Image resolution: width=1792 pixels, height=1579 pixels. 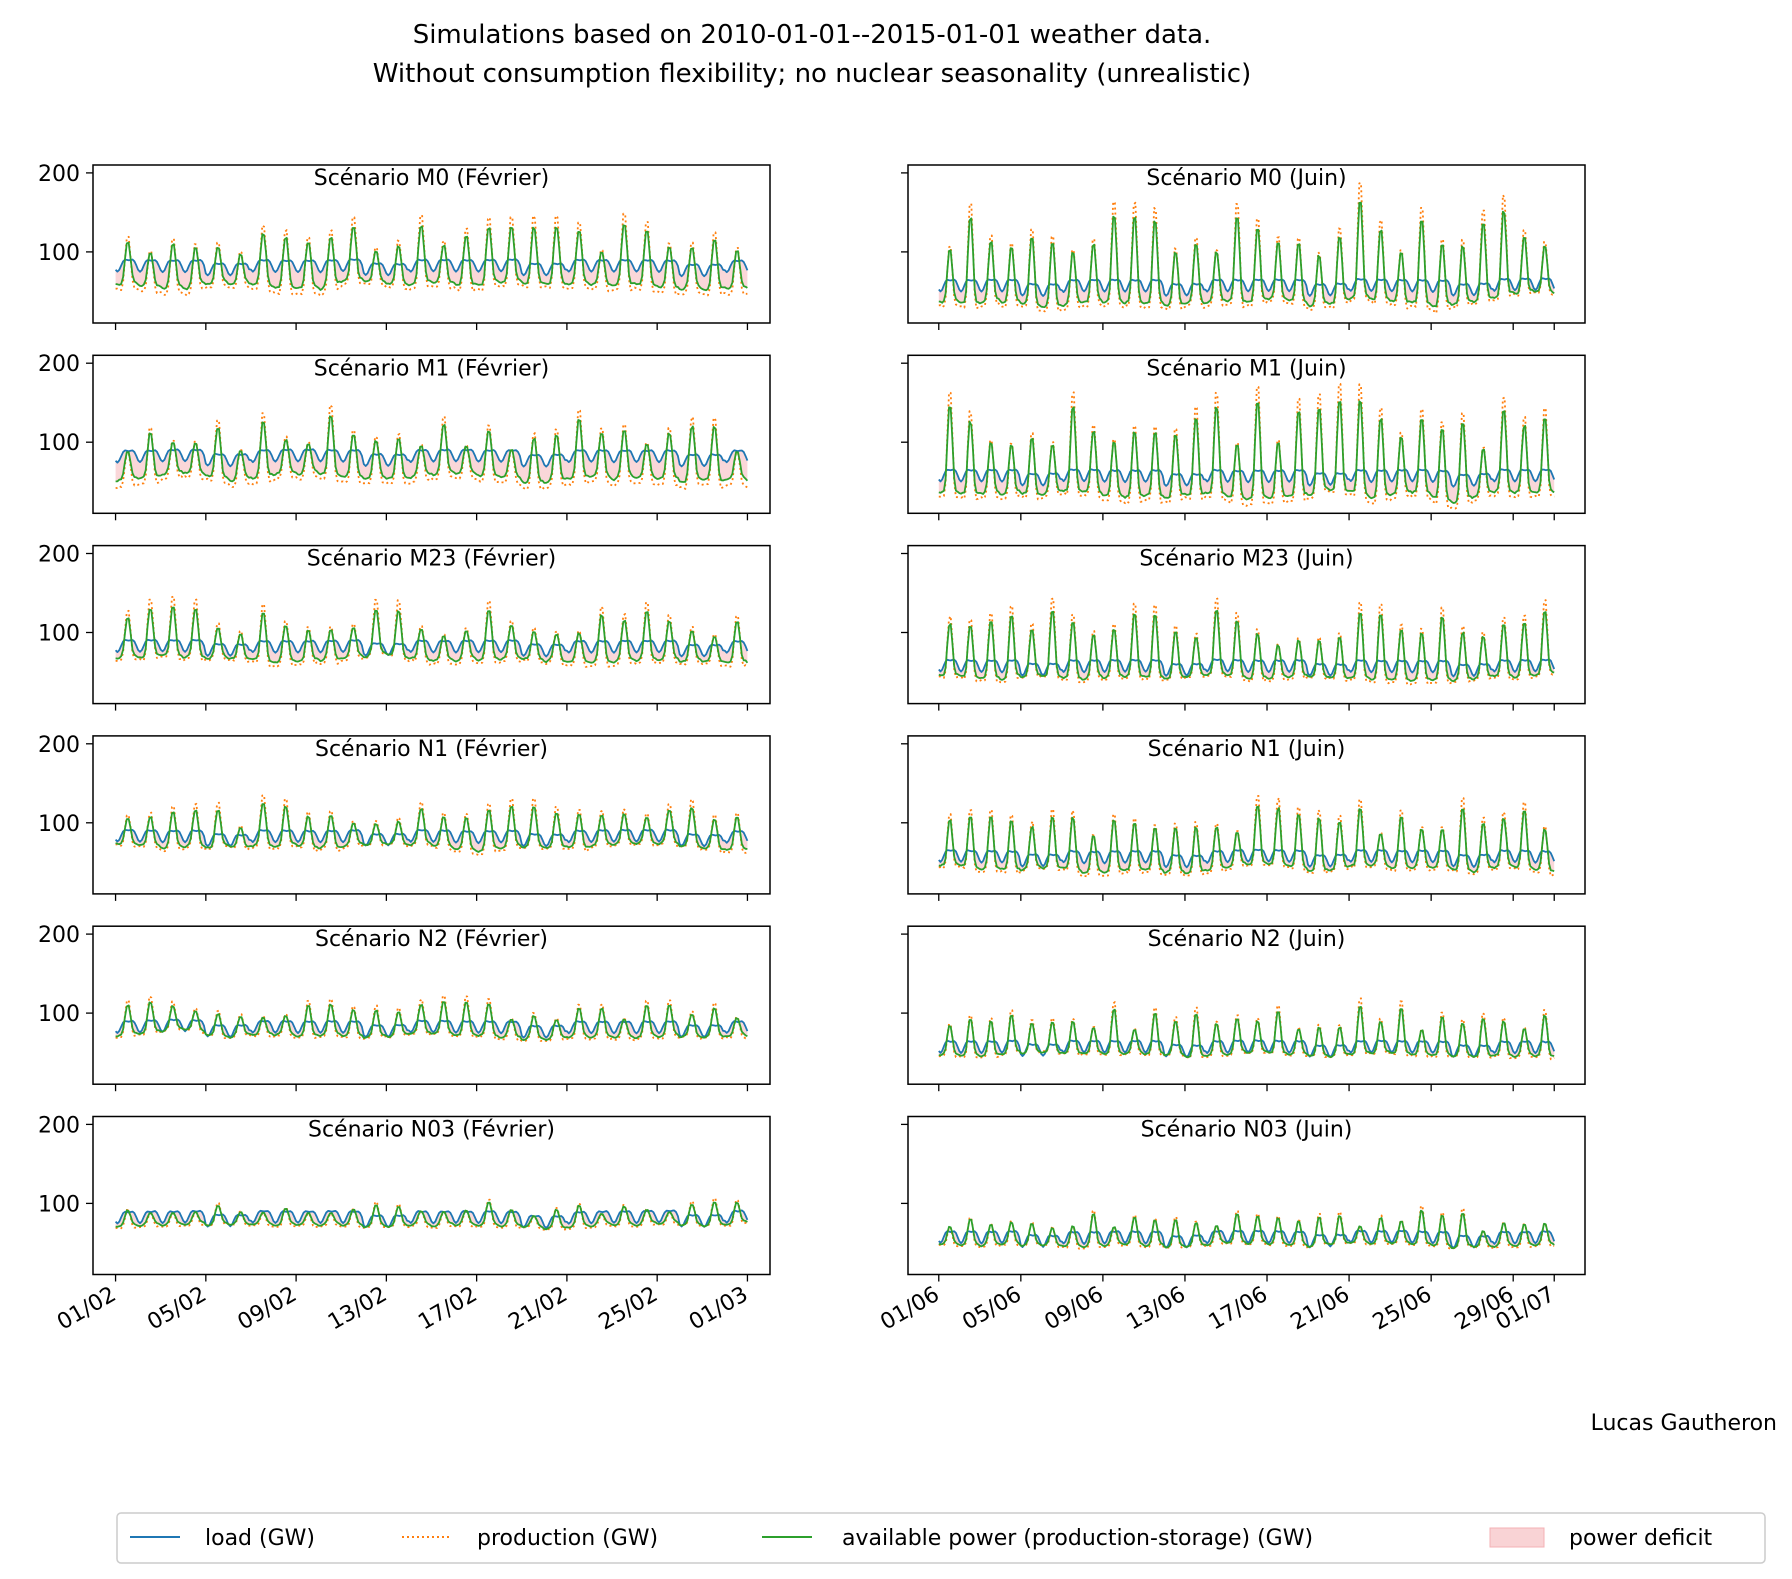 I want to click on x-tick-label: 25/06, so click(x=1402, y=1308).